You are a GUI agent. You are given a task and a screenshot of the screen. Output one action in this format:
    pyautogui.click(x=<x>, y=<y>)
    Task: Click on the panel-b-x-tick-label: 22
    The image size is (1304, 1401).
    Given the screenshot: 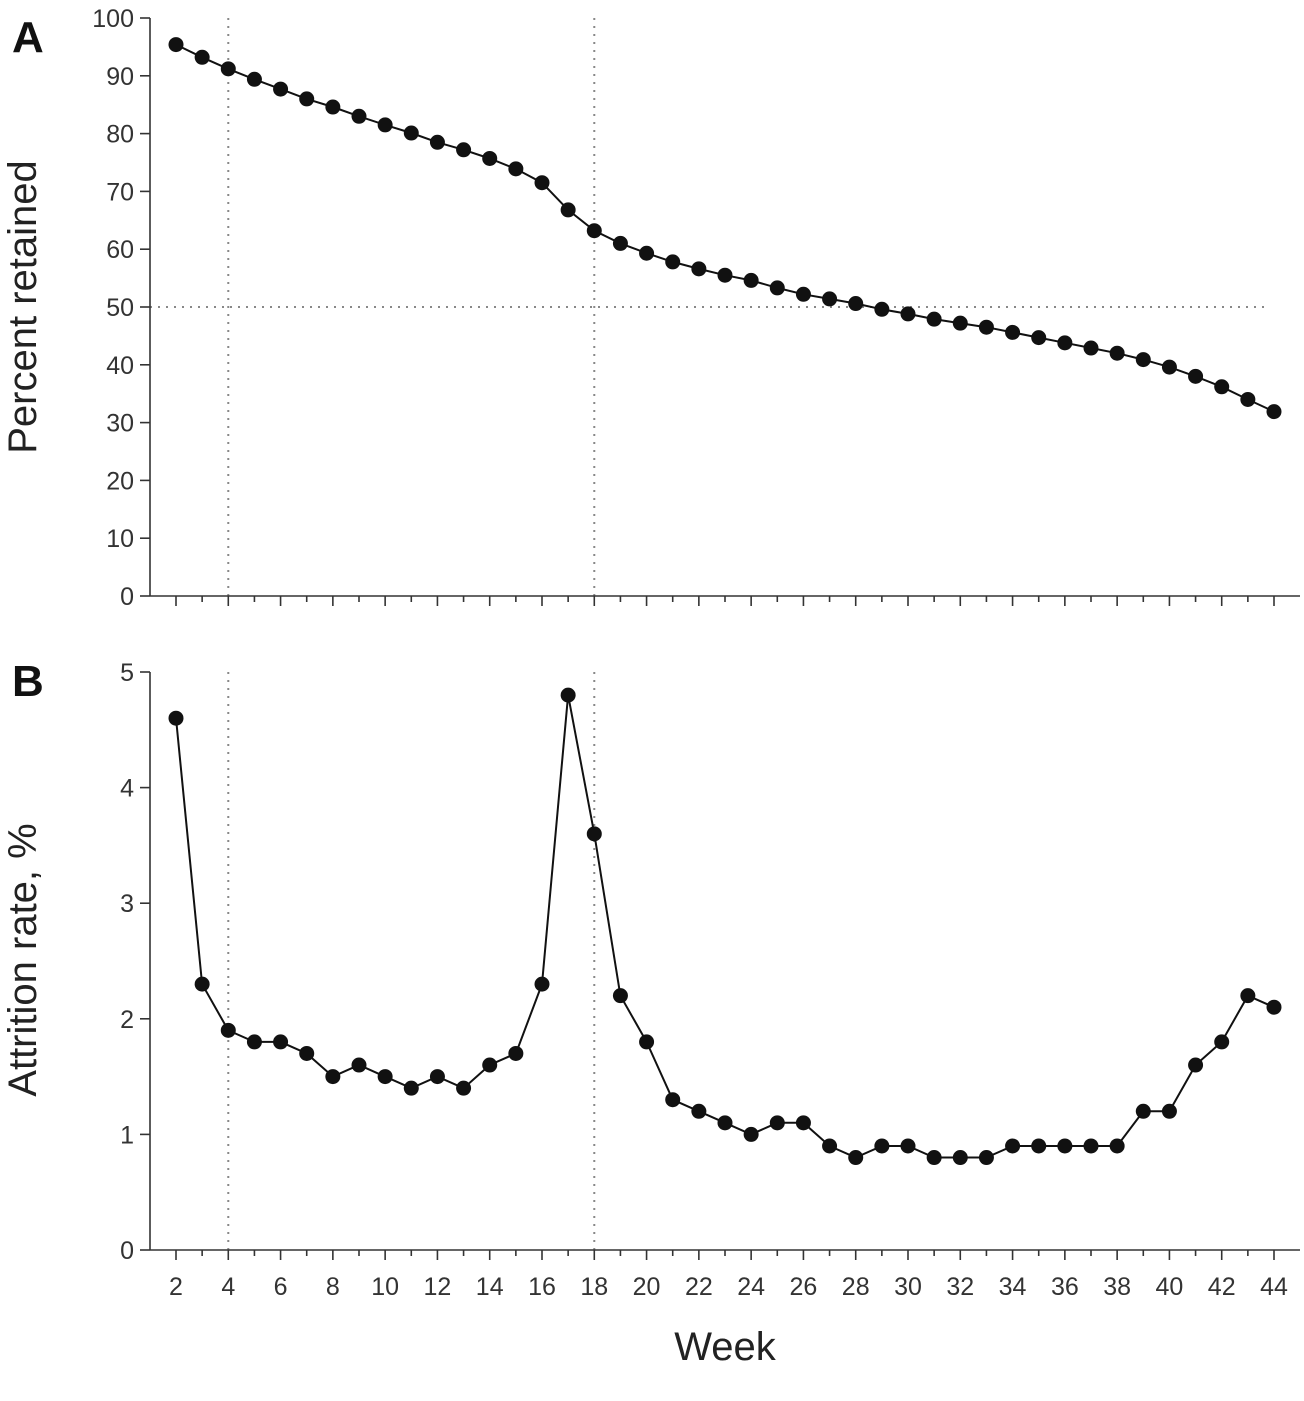 What is the action you would take?
    pyautogui.click(x=699, y=1287)
    